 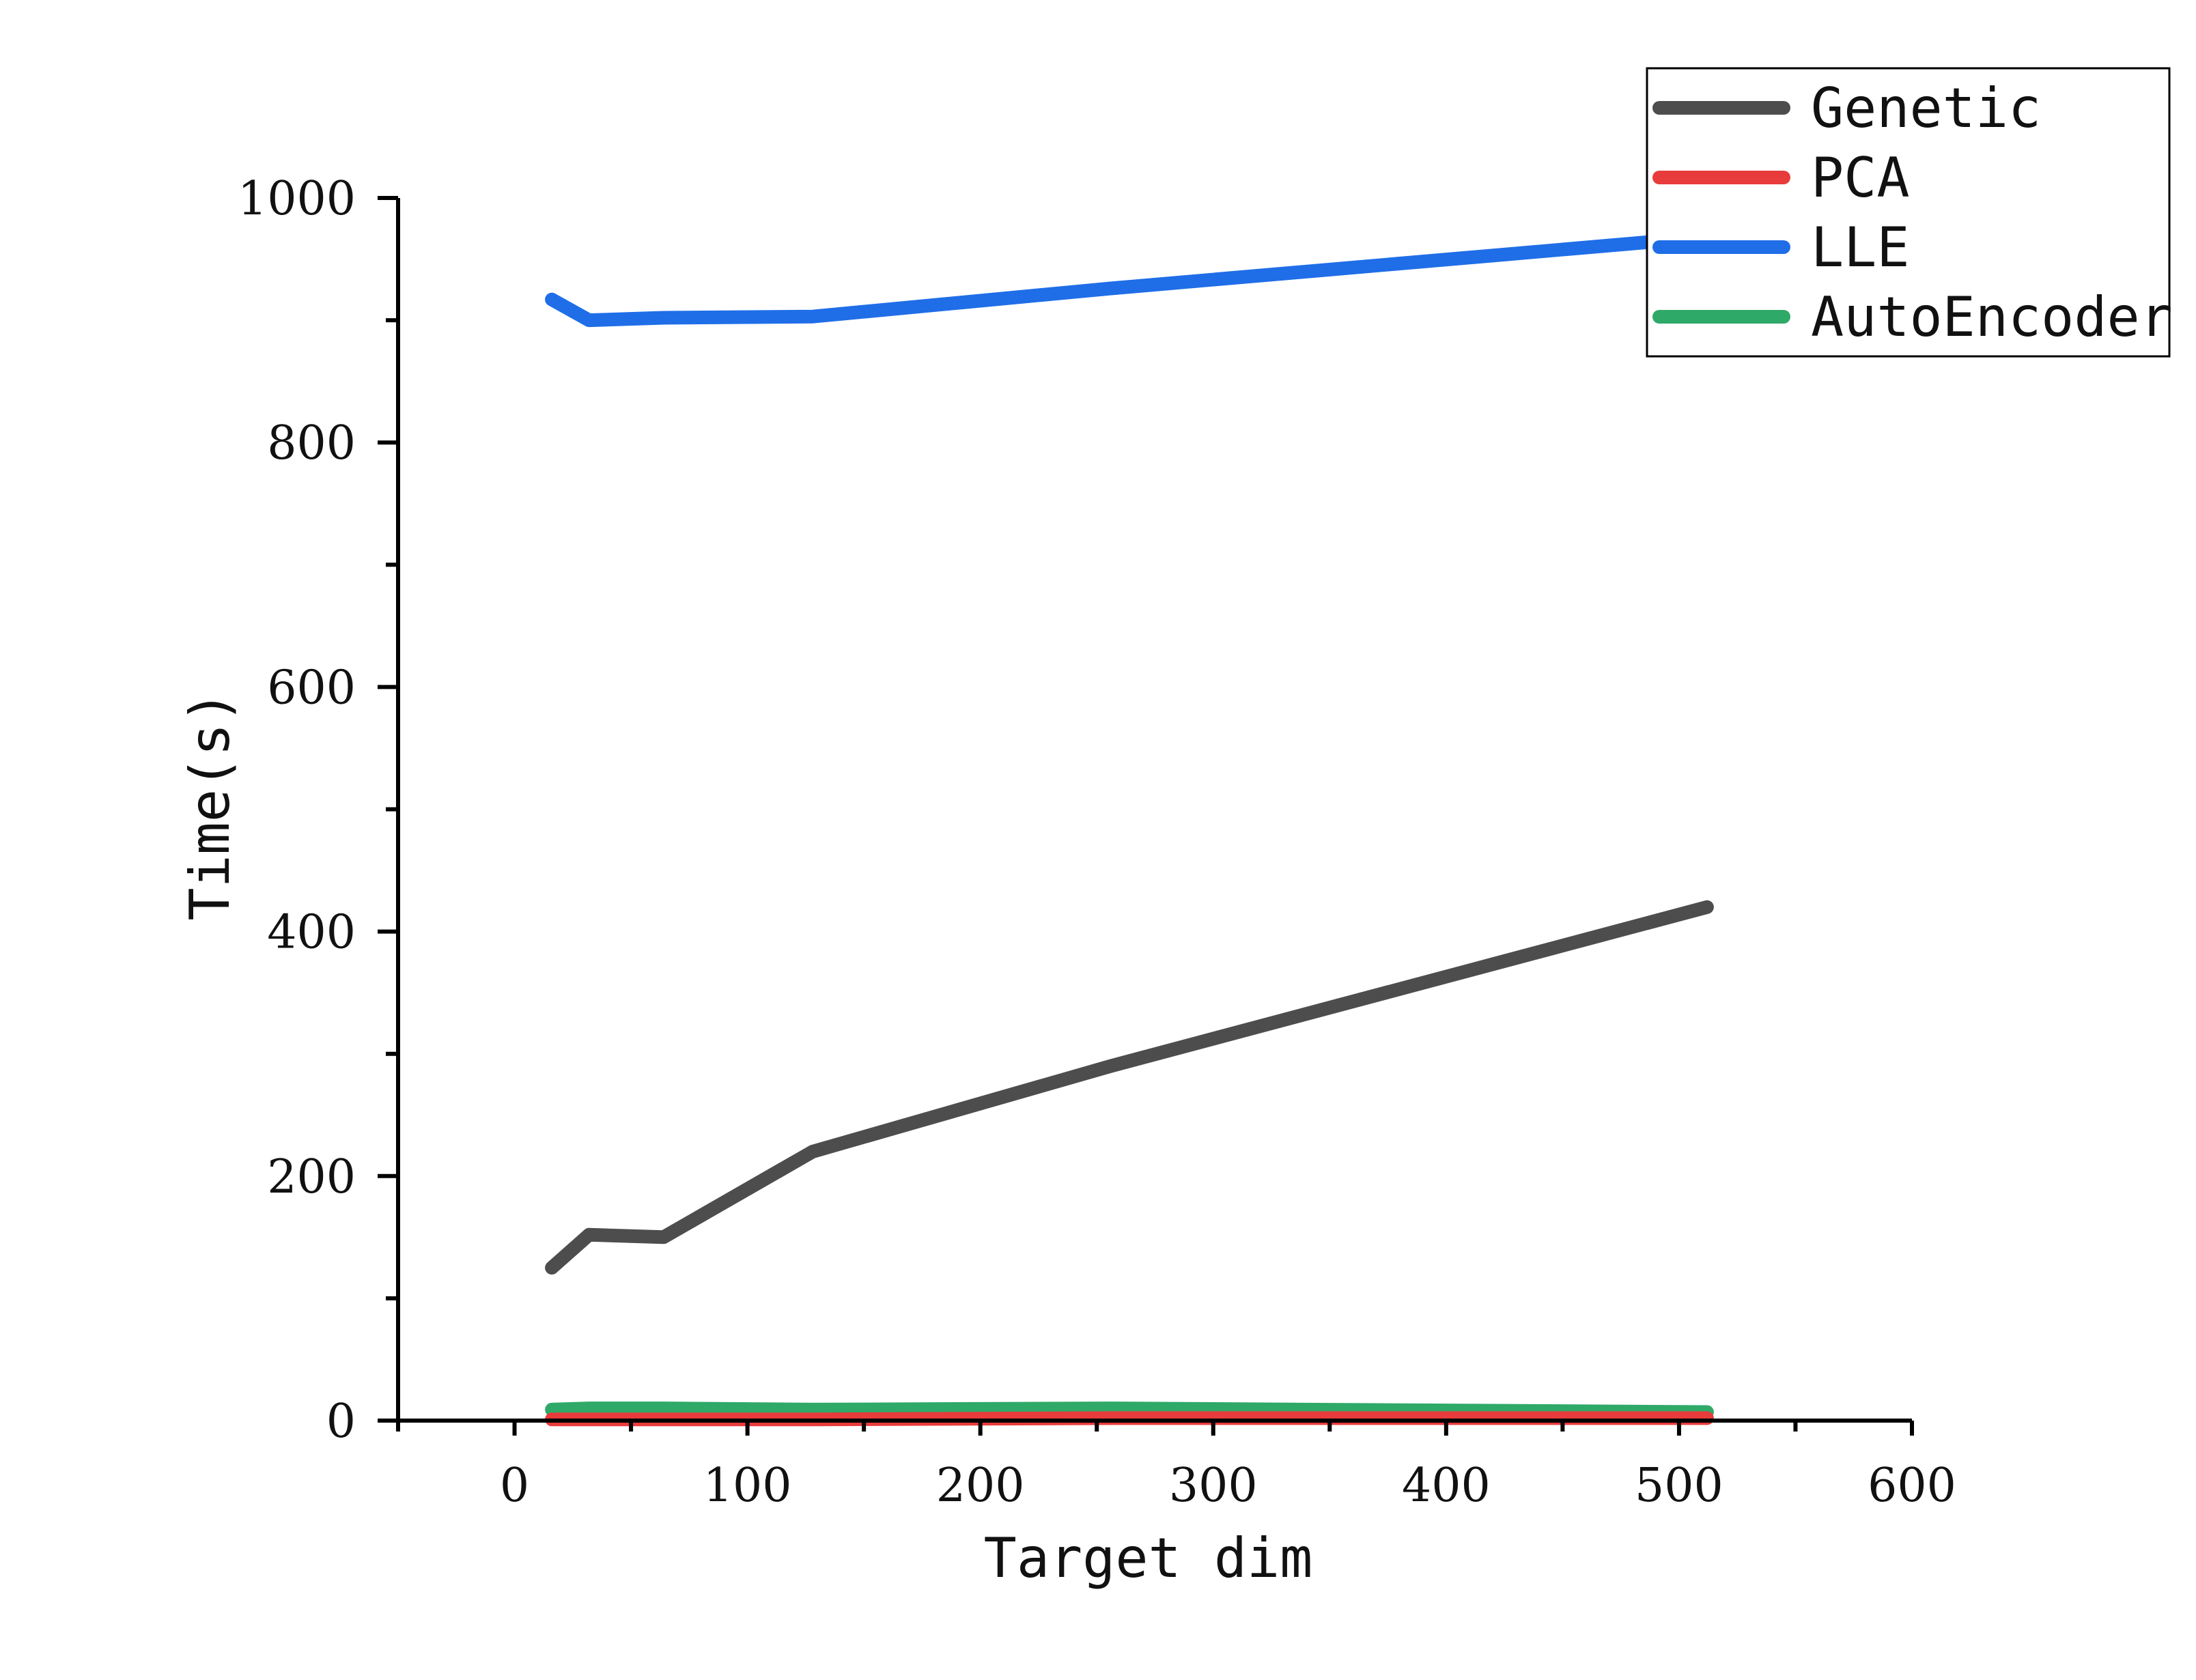 What do you see at coordinates (1679, 1486) in the screenshot?
I see `x-tick-label: 500` at bounding box center [1679, 1486].